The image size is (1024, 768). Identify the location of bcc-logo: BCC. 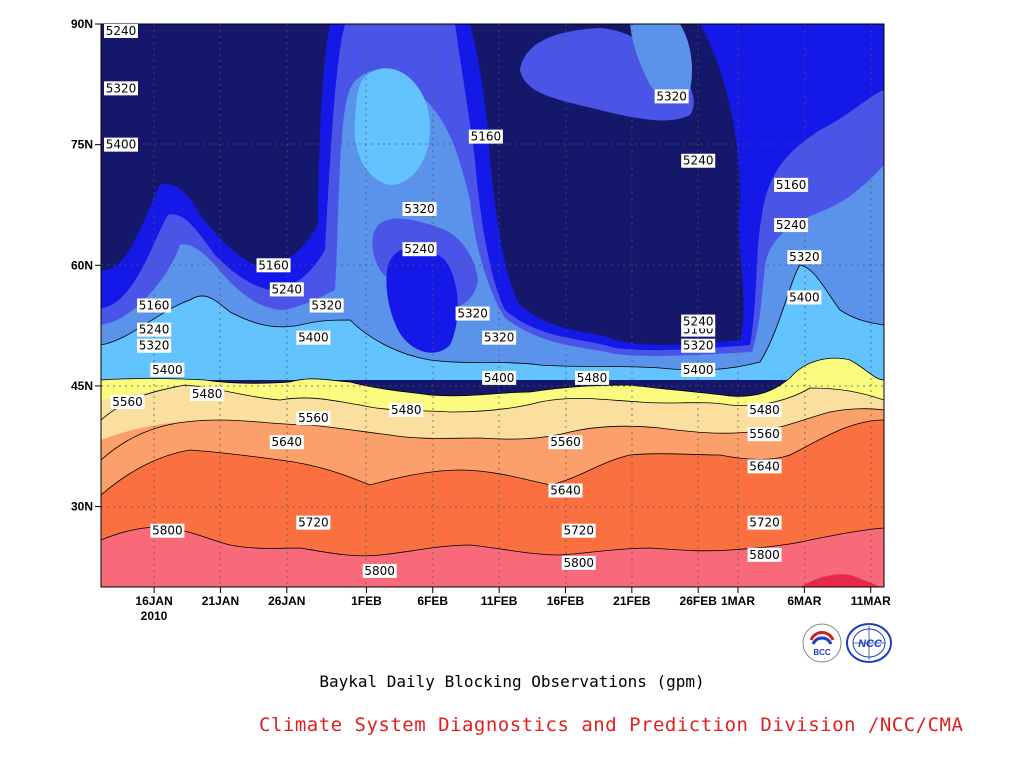
(822, 643).